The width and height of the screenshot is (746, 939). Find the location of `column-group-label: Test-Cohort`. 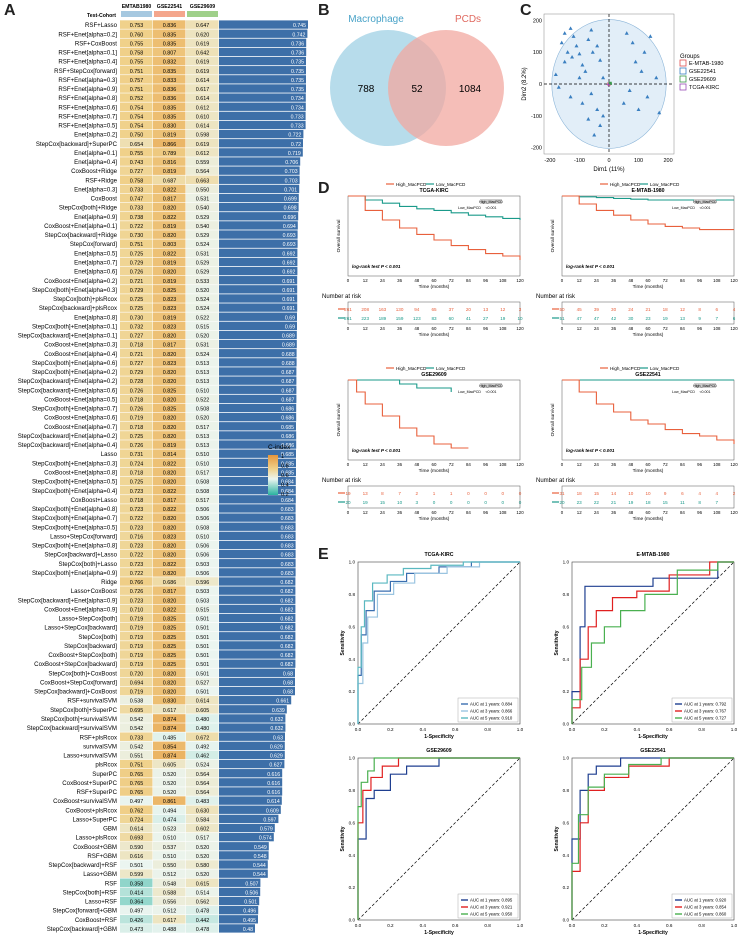

column-group-label: Test-Cohort is located at coordinates (101, 16).